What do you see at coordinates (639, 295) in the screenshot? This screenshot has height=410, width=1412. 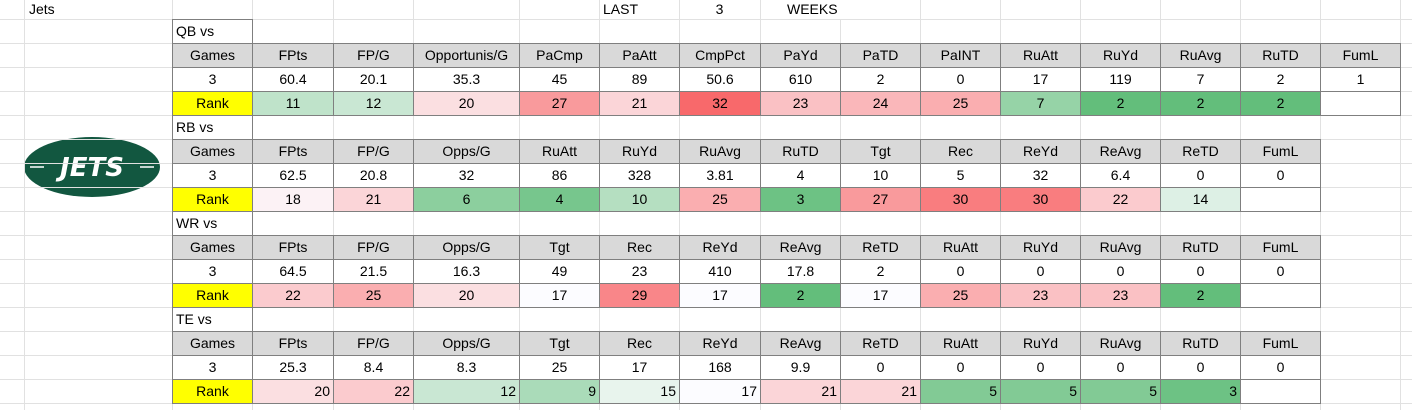 I see `rank-value: 29` at bounding box center [639, 295].